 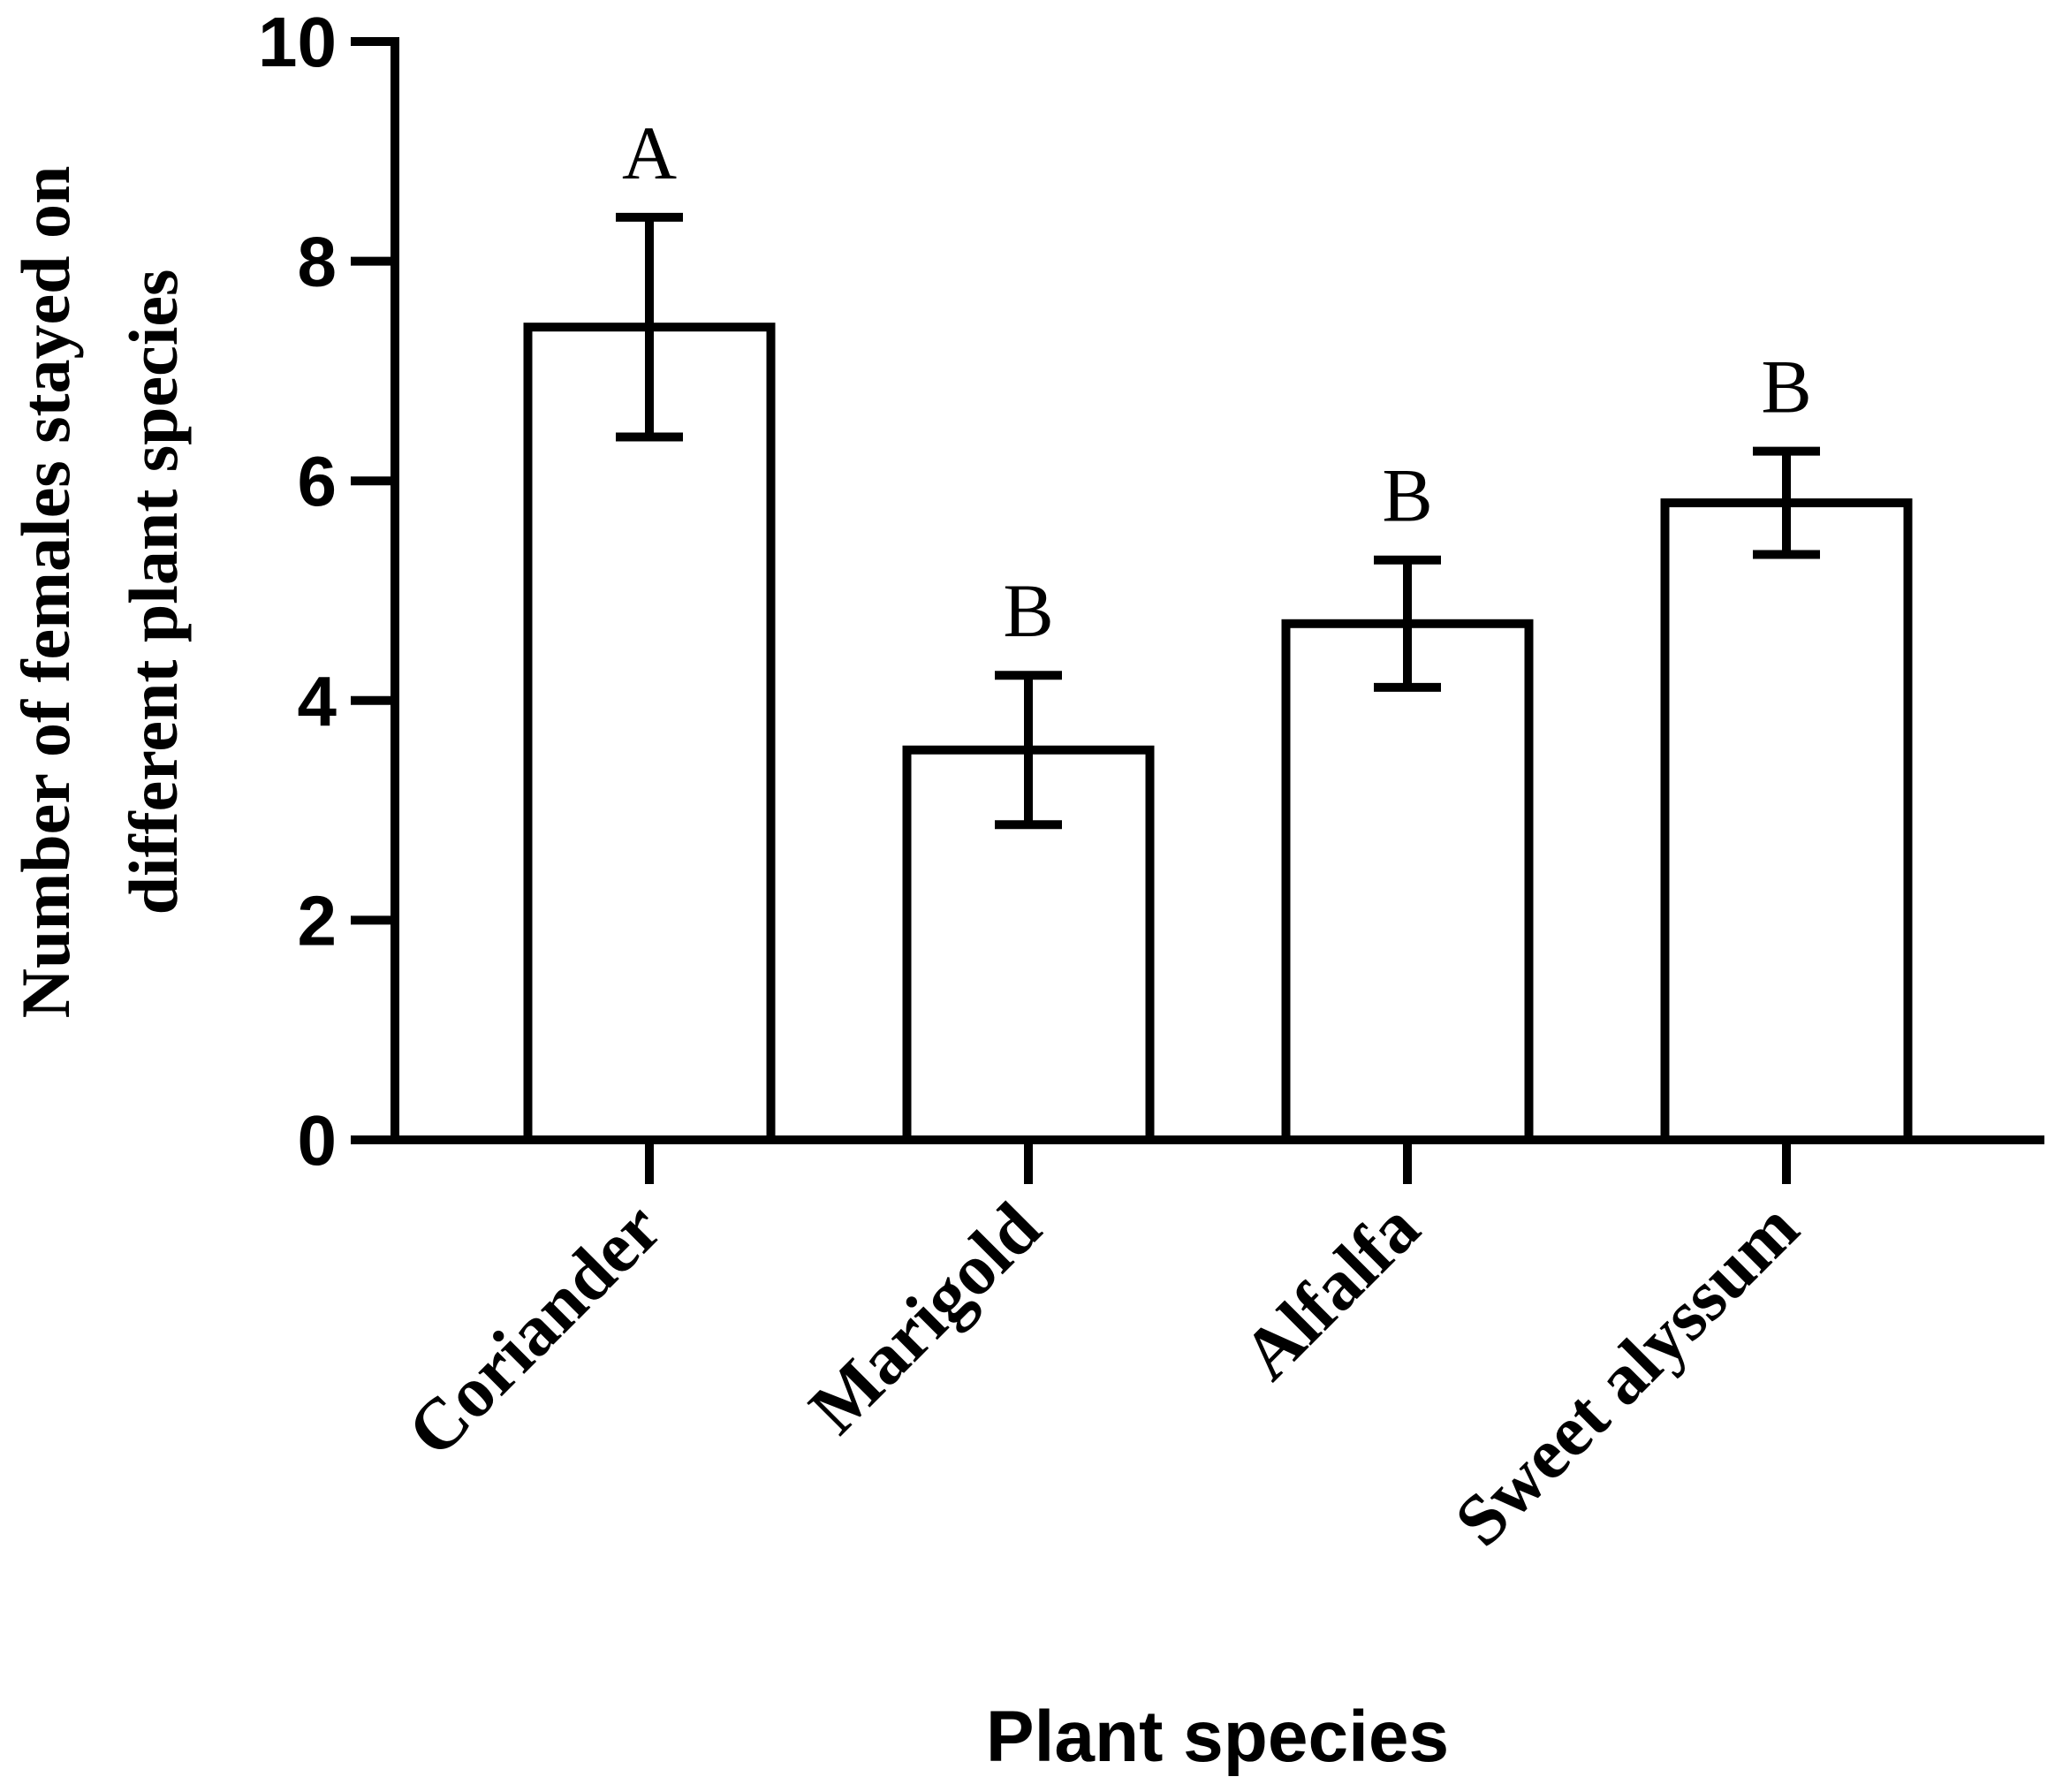 I want to click on x-axis-title: Plant species, so click(x=1218, y=1737).